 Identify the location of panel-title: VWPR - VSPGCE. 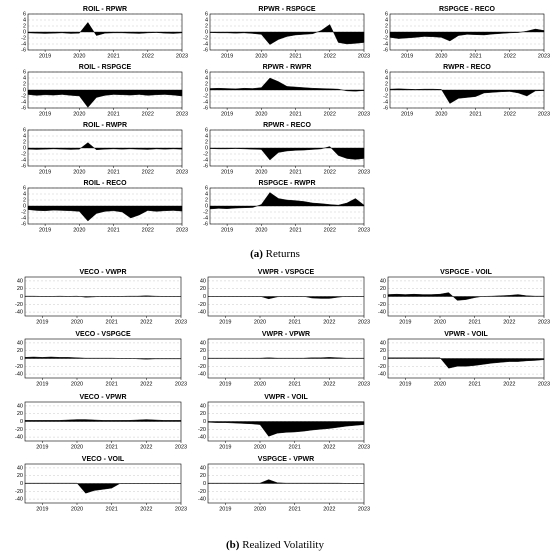
(286, 272).